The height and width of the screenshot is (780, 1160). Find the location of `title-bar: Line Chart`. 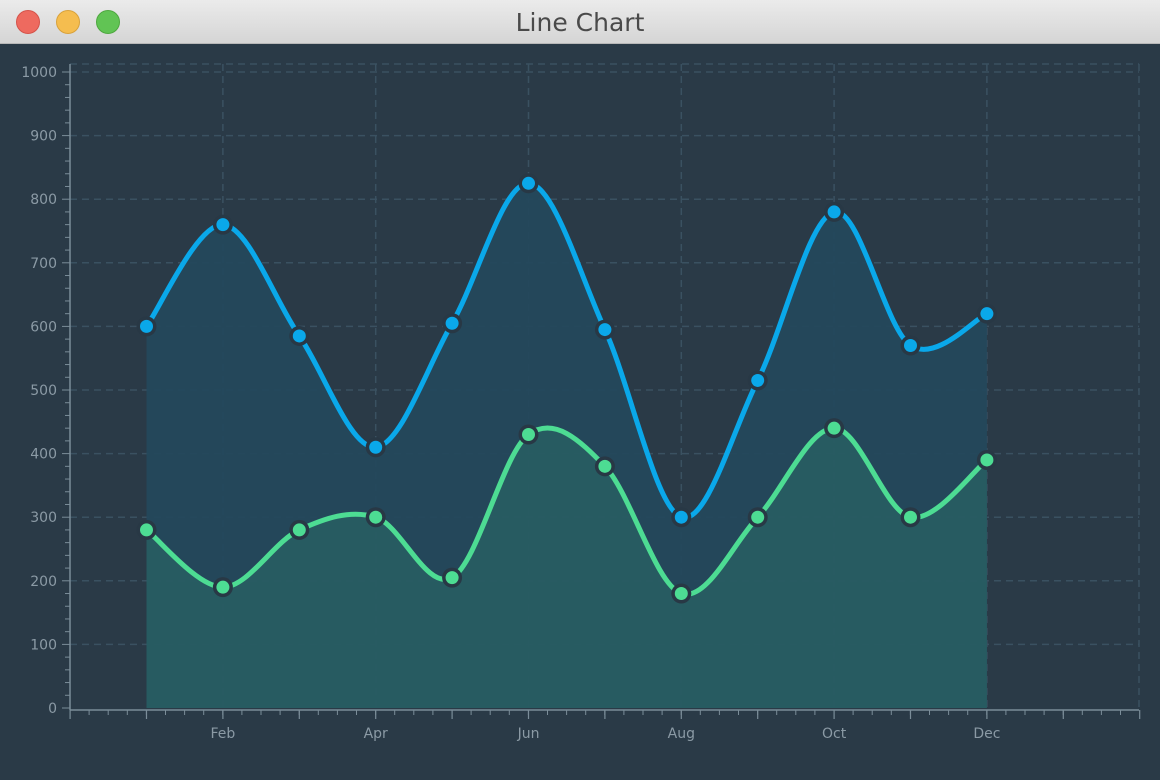

title-bar: Line Chart is located at coordinates (580, 22).